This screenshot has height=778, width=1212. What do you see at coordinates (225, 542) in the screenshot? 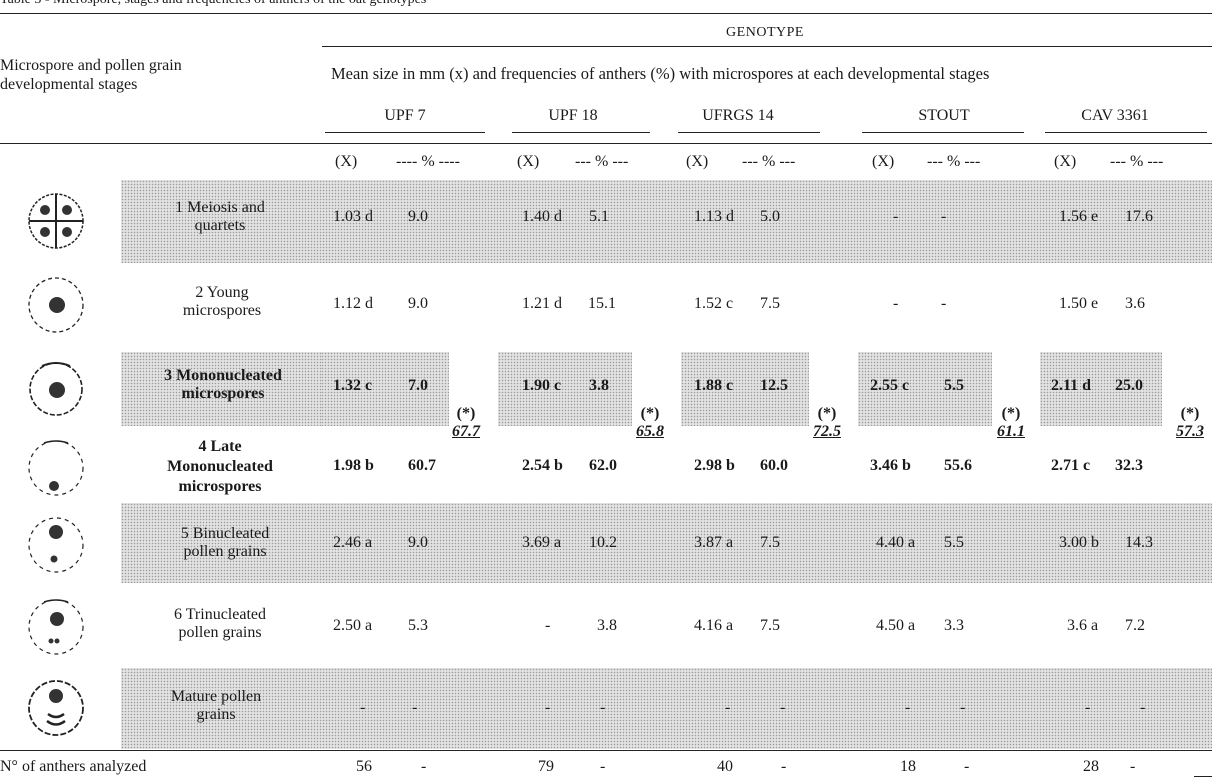
I see `stage-label-5: 5 Binucleated pollen grains` at bounding box center [225, 542].